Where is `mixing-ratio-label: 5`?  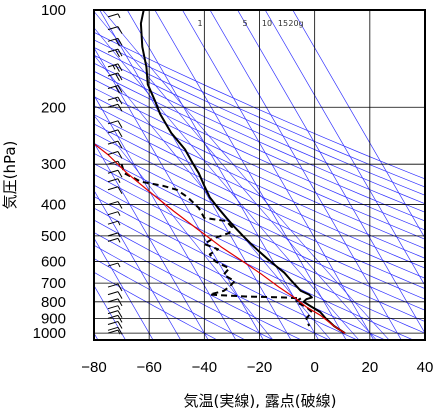 mixing-ratio-label: 5 is located at coordinates (244, 23).